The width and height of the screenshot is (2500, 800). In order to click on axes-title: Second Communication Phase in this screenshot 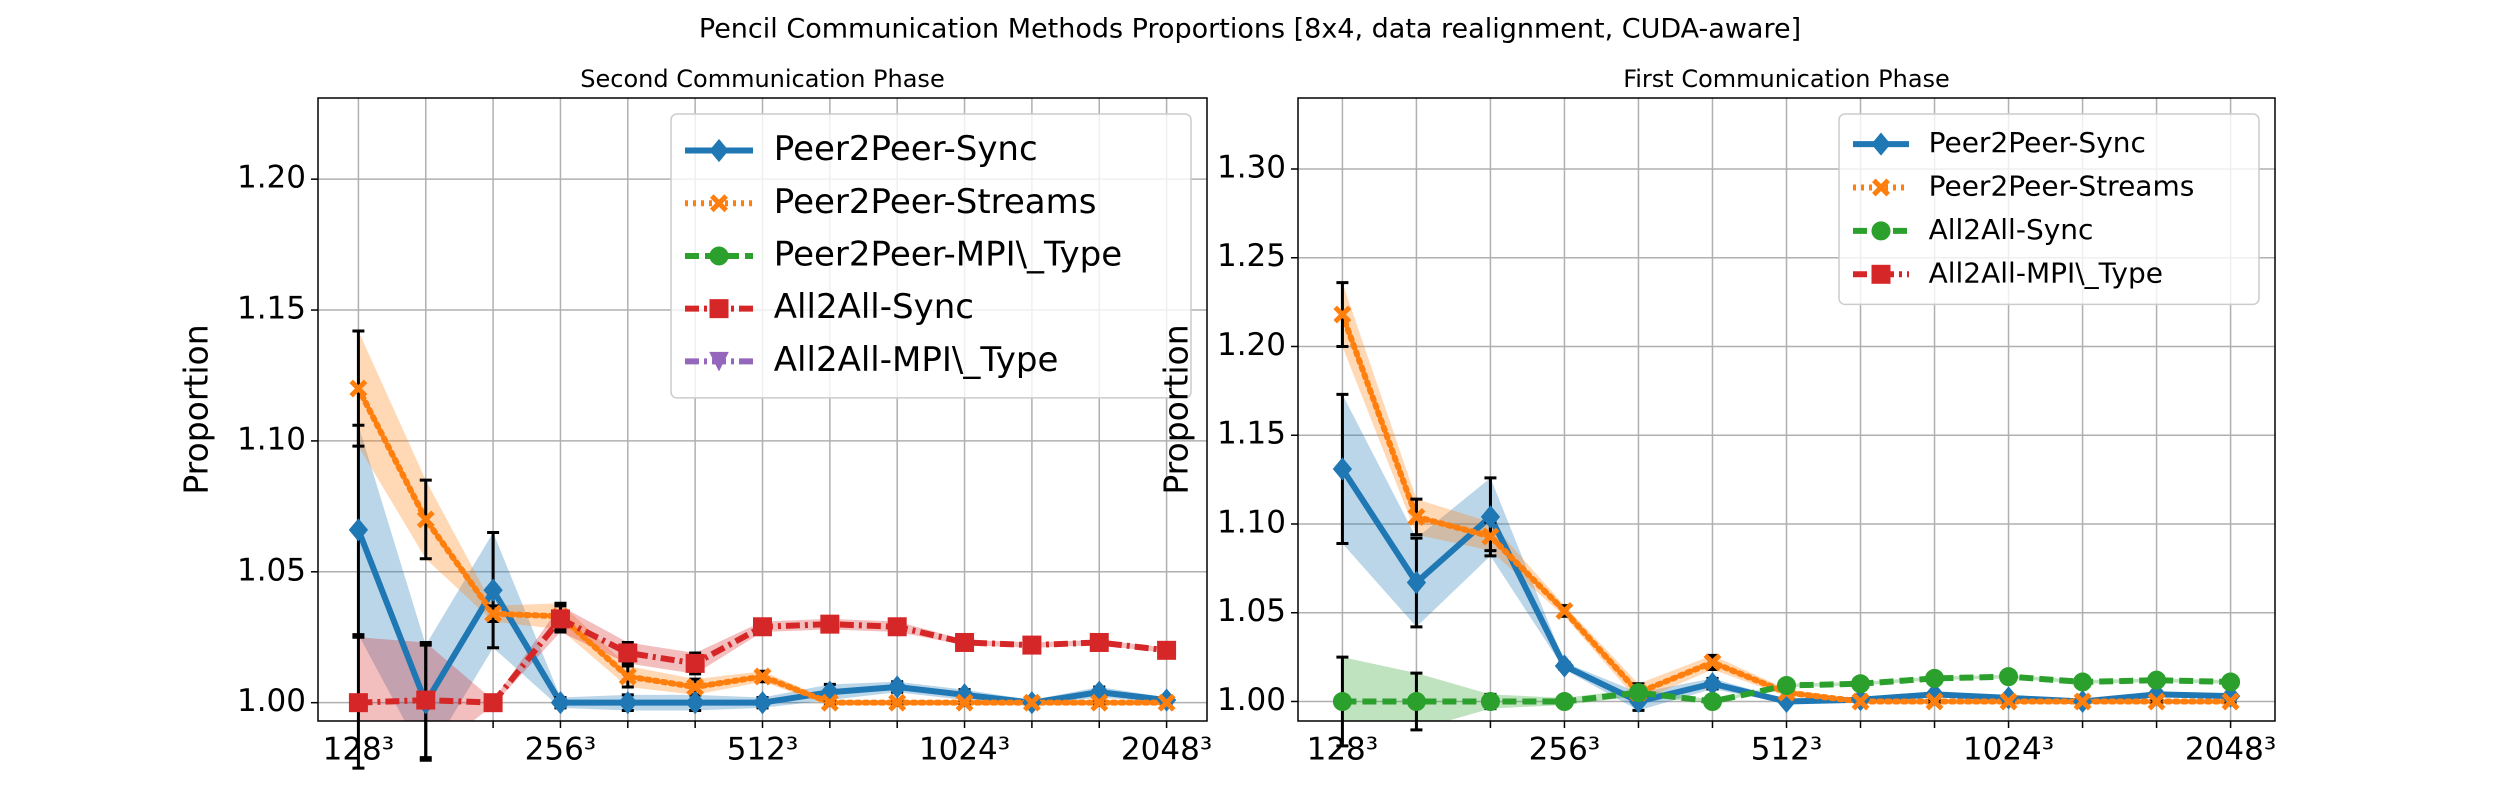, I will do `click(762, 79)`.